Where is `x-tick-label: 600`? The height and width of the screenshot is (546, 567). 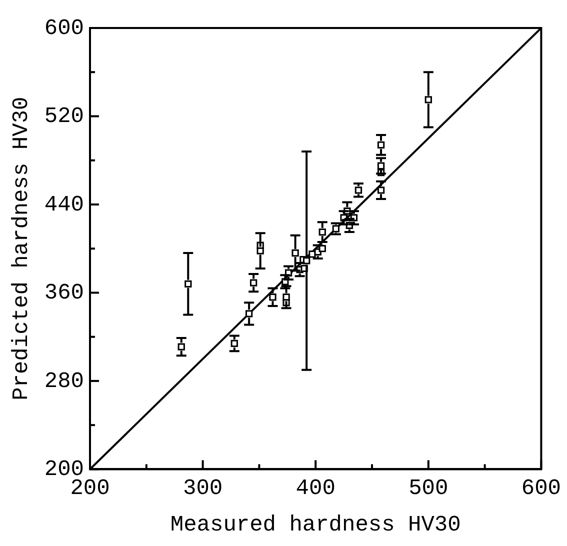
x-tick-label: 600 is located at coordinates (541, 489).